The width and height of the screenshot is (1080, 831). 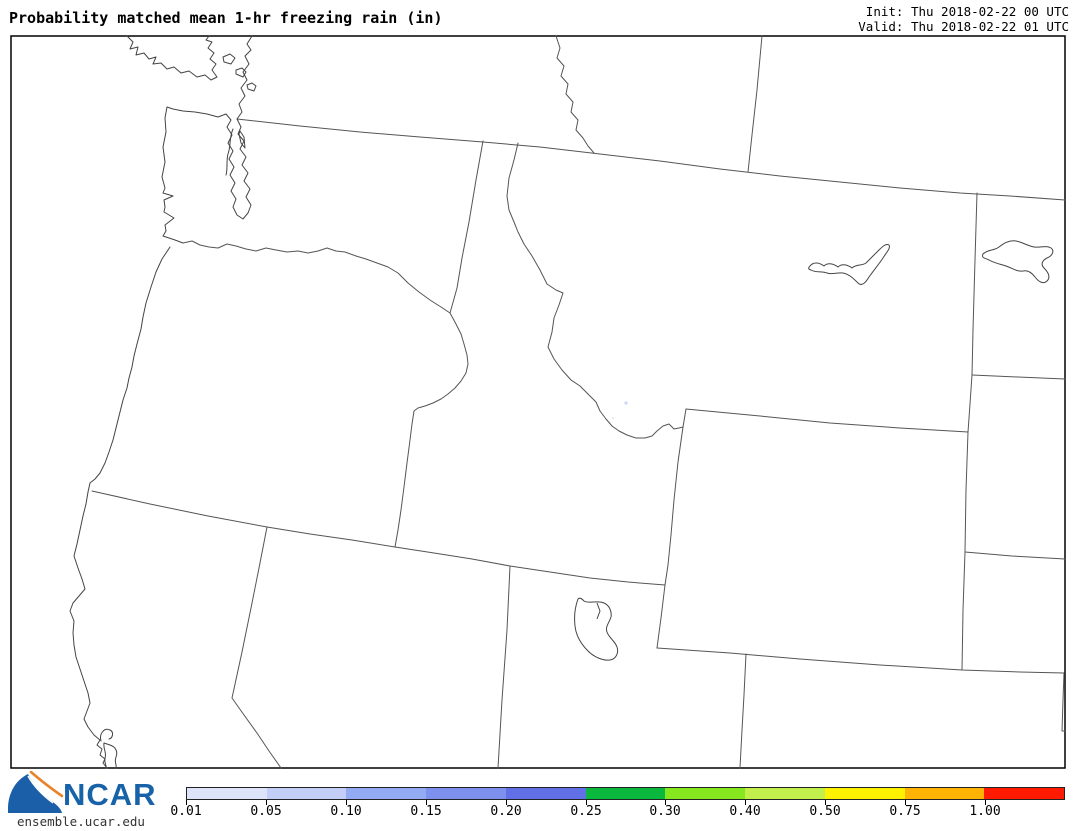 I want to click on ncar-swoosh-icon, so click(x=36, y=792).